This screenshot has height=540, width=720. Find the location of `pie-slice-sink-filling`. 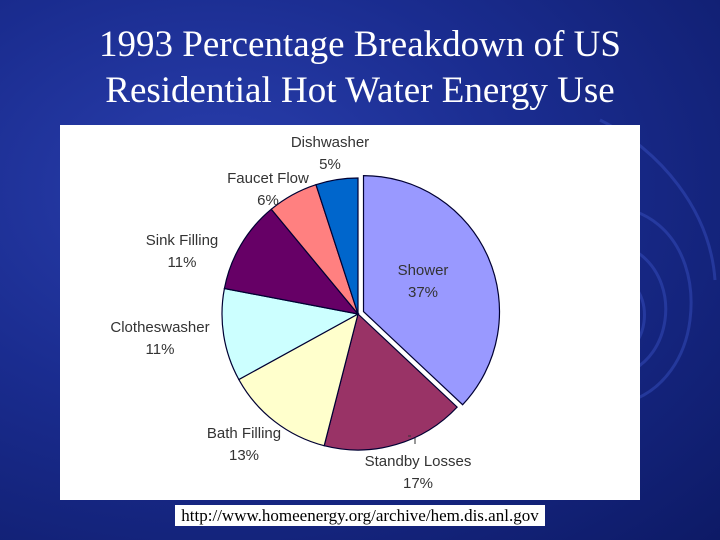

pie-slice-sink-filling is located at coordinates (291, 261).